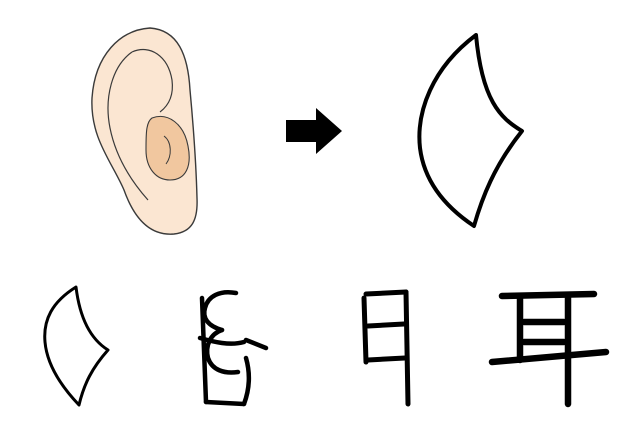  I want to click on ear-inner-curve, so click(152, 80).